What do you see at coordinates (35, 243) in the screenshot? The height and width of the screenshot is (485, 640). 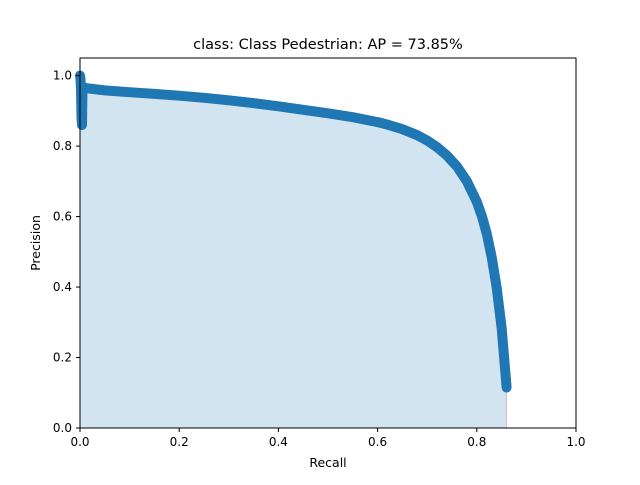 I see `y-axis-label: Precision` at bounding box center [35, 243].